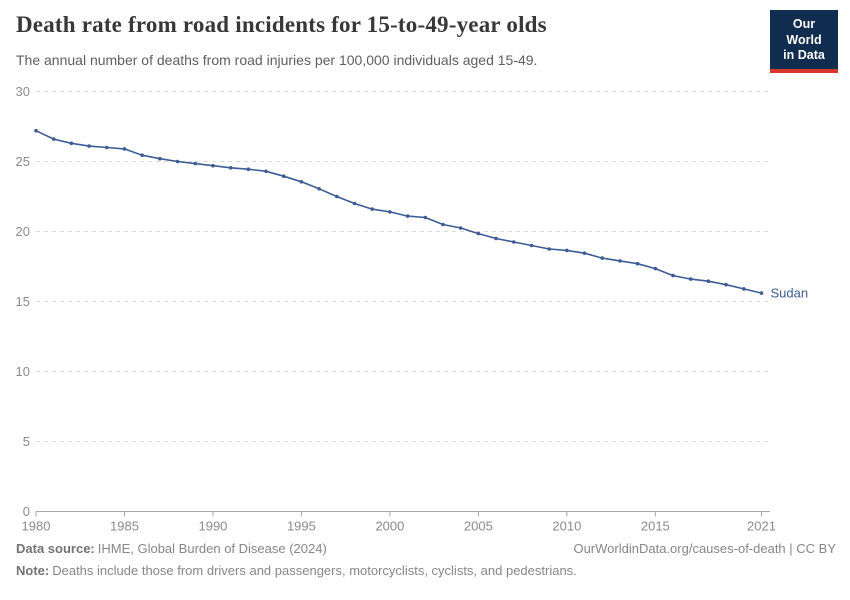 Image resolution: width=850 pixels, height=600 pixels. I want to click on x-axis-tick-label: 1980, so click(36, 526).